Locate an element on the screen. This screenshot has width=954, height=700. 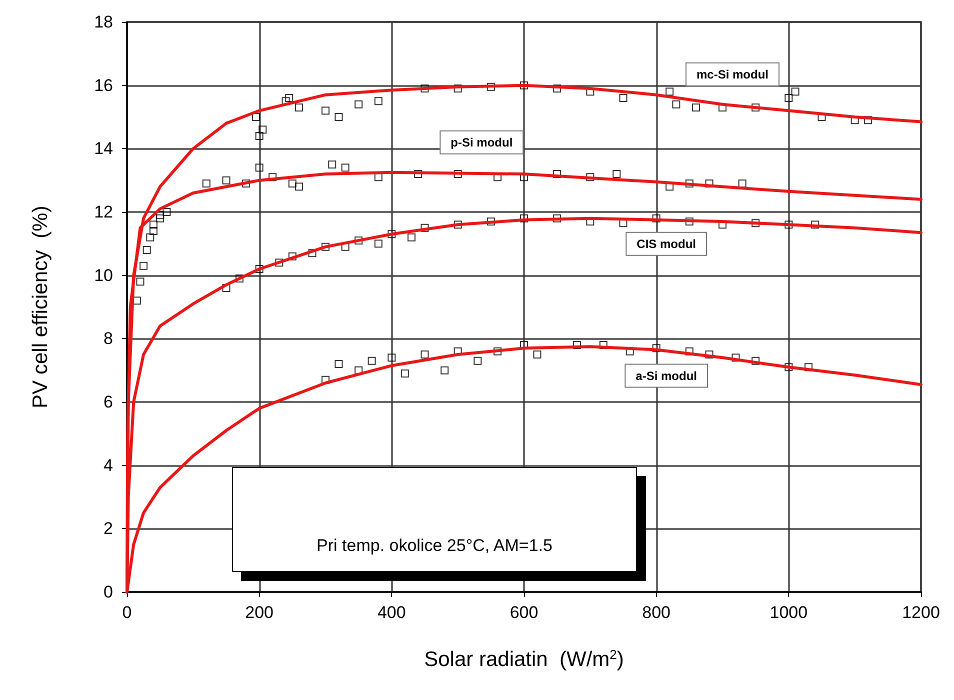
series-label: p-Si modul is located at coordinates (481, 142).